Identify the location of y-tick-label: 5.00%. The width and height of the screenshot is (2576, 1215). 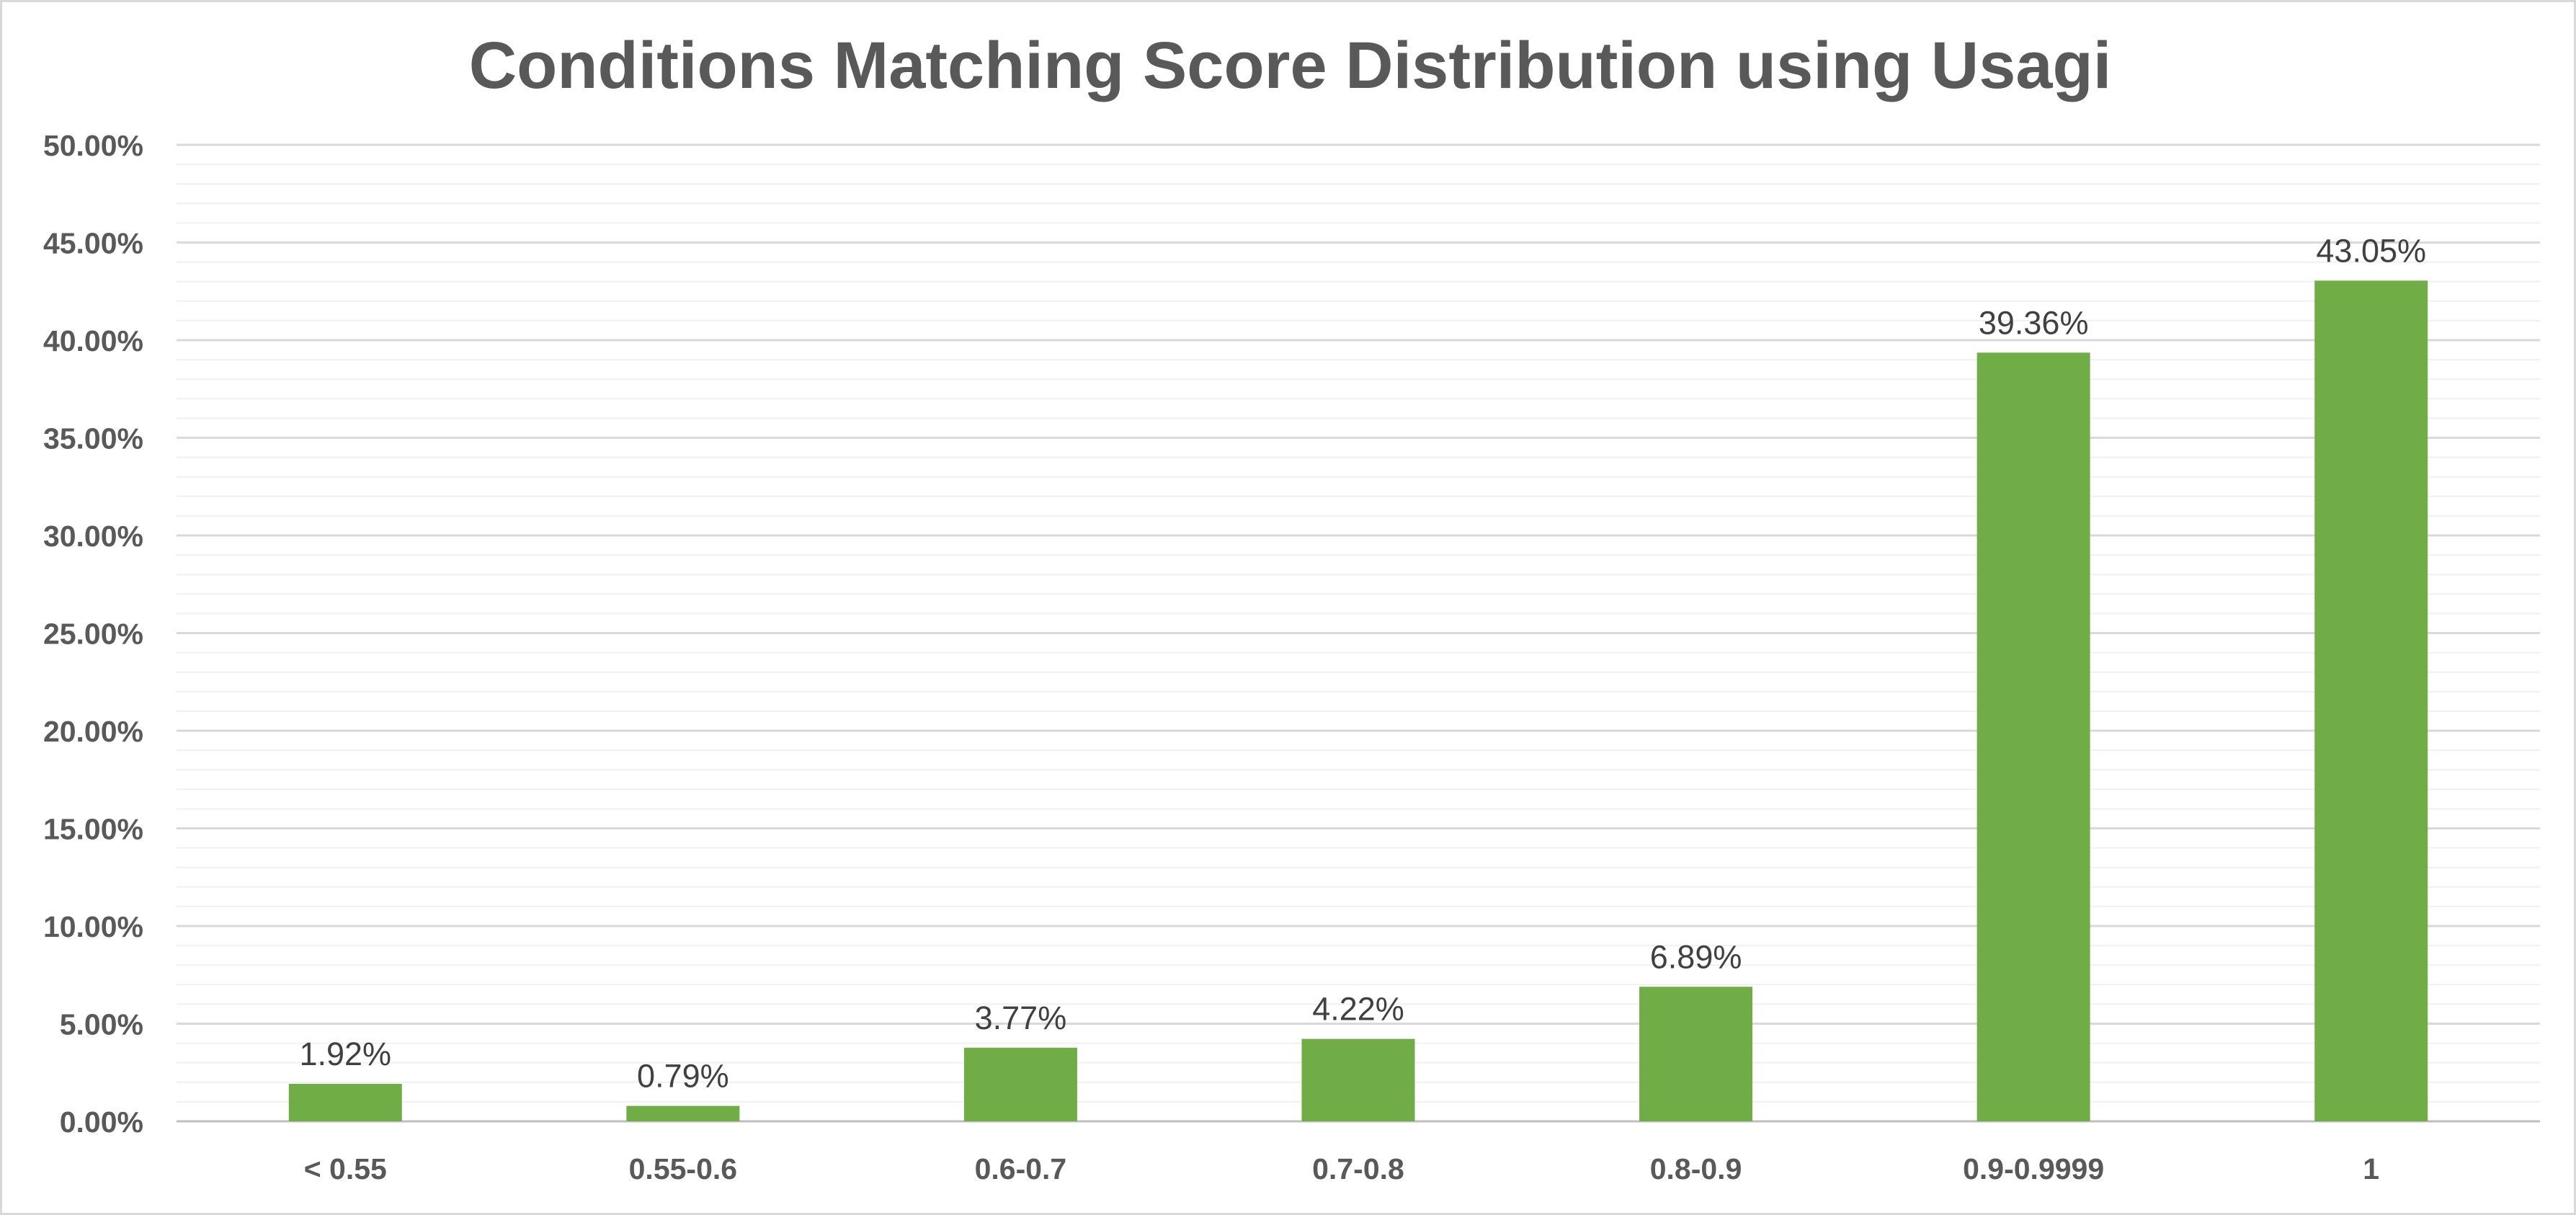
(101, 1024).